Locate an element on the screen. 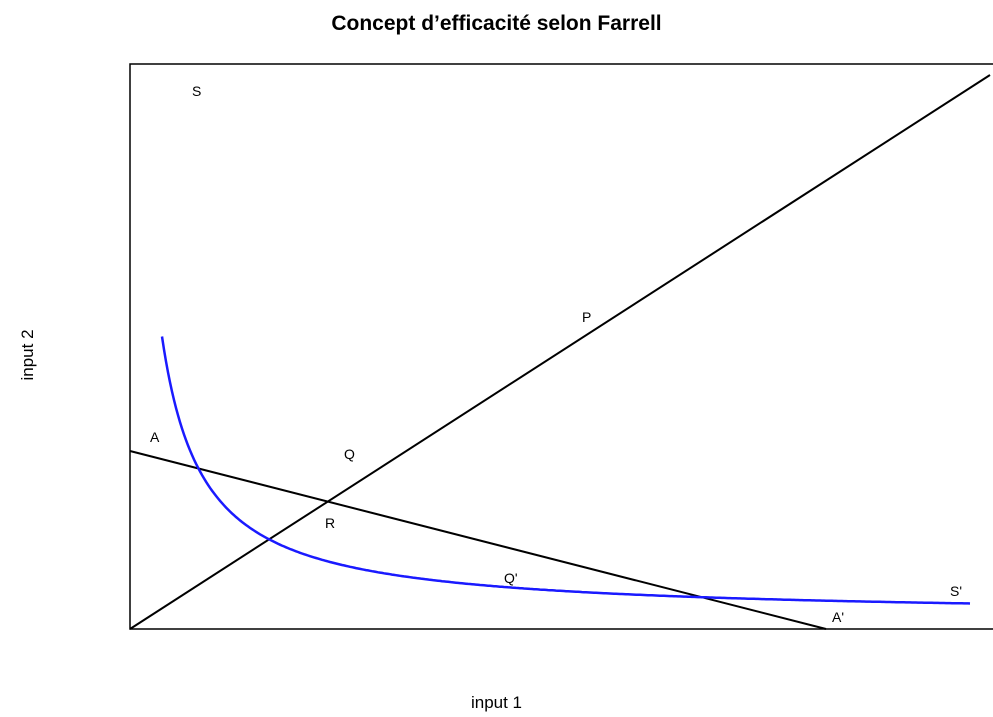 This screenshot has width=993, height=717. label-q-prime: Q' is located at coordinates (511, 578).